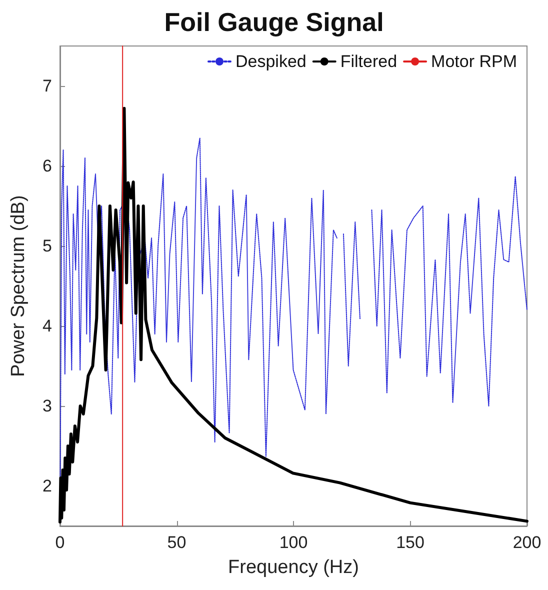 The width and height of the screenshot is (548, 590). Describe the element at coordinates (60, 542) in the screenshot. I see `x-tick-label: 0` at that location.